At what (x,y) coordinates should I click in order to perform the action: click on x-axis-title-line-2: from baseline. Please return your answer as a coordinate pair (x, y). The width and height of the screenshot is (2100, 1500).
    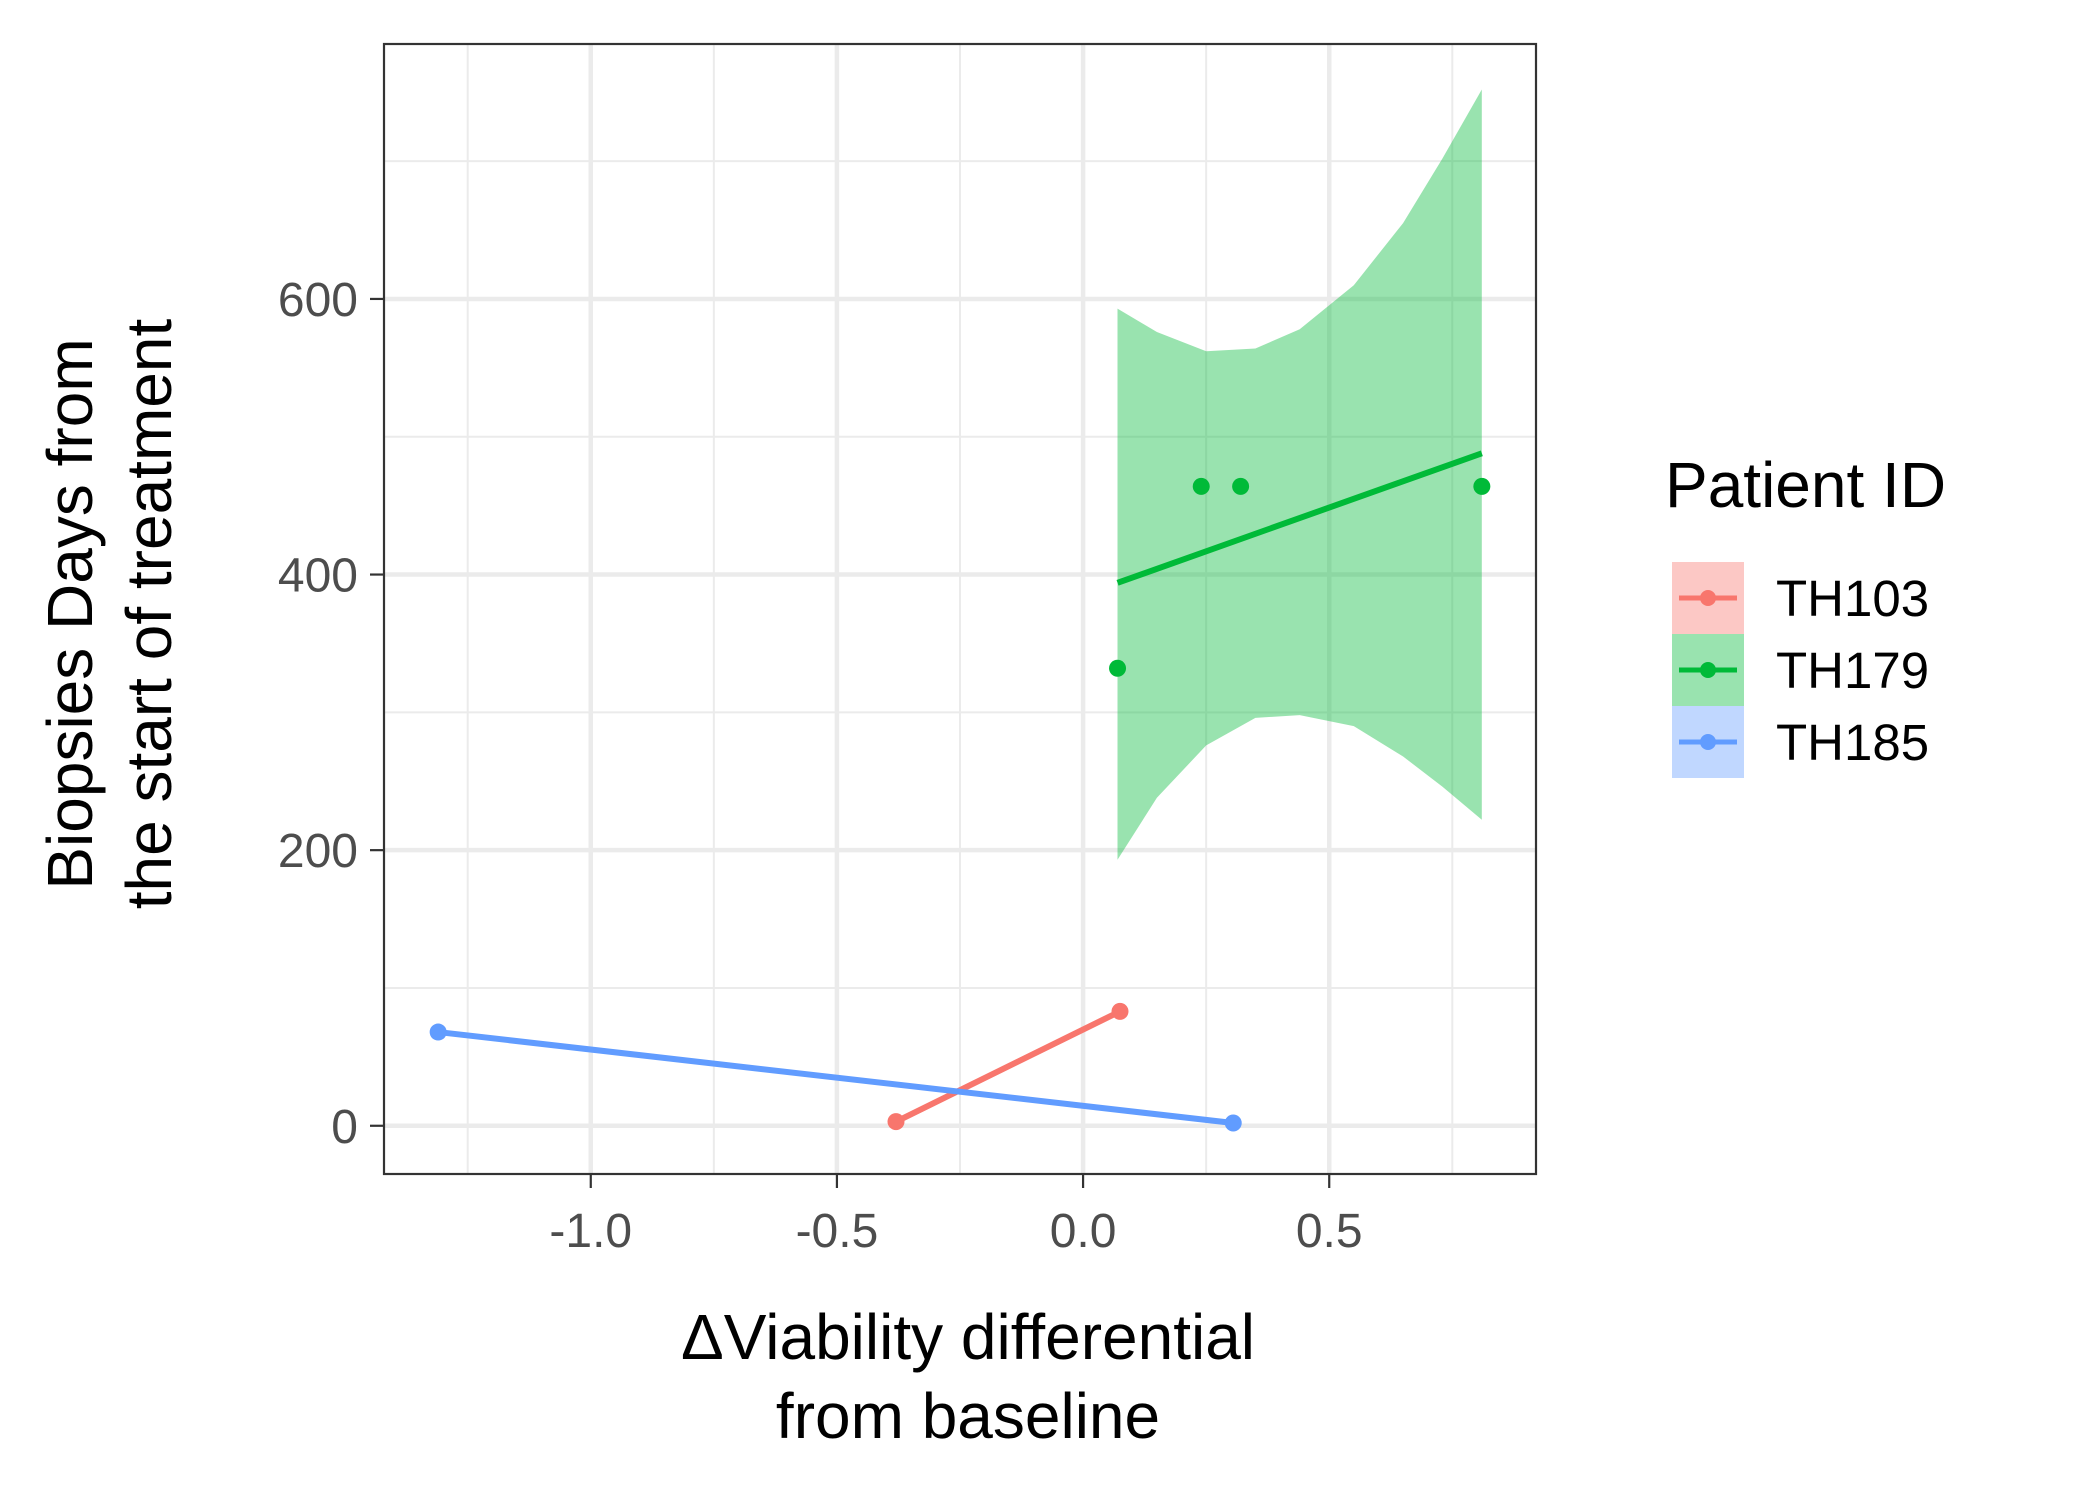
    Looking at the image, I should click on (968, 1416).